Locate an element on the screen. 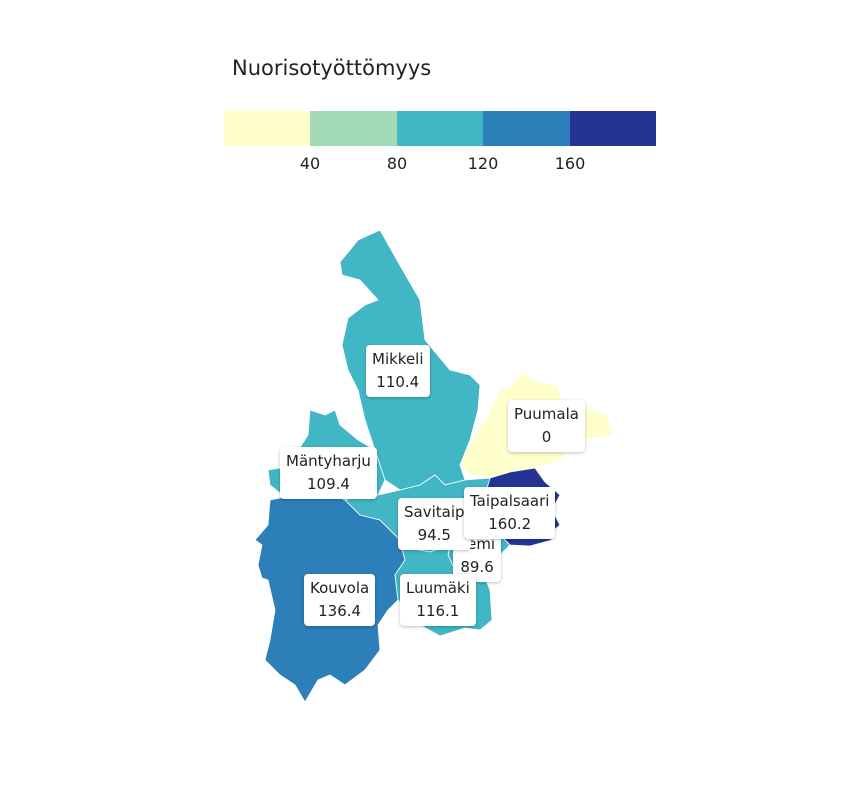 This screenshot has width=864, height=792. label-taipalsaari: Taipalsaari 160.2 is located at coordinates (510, 513).